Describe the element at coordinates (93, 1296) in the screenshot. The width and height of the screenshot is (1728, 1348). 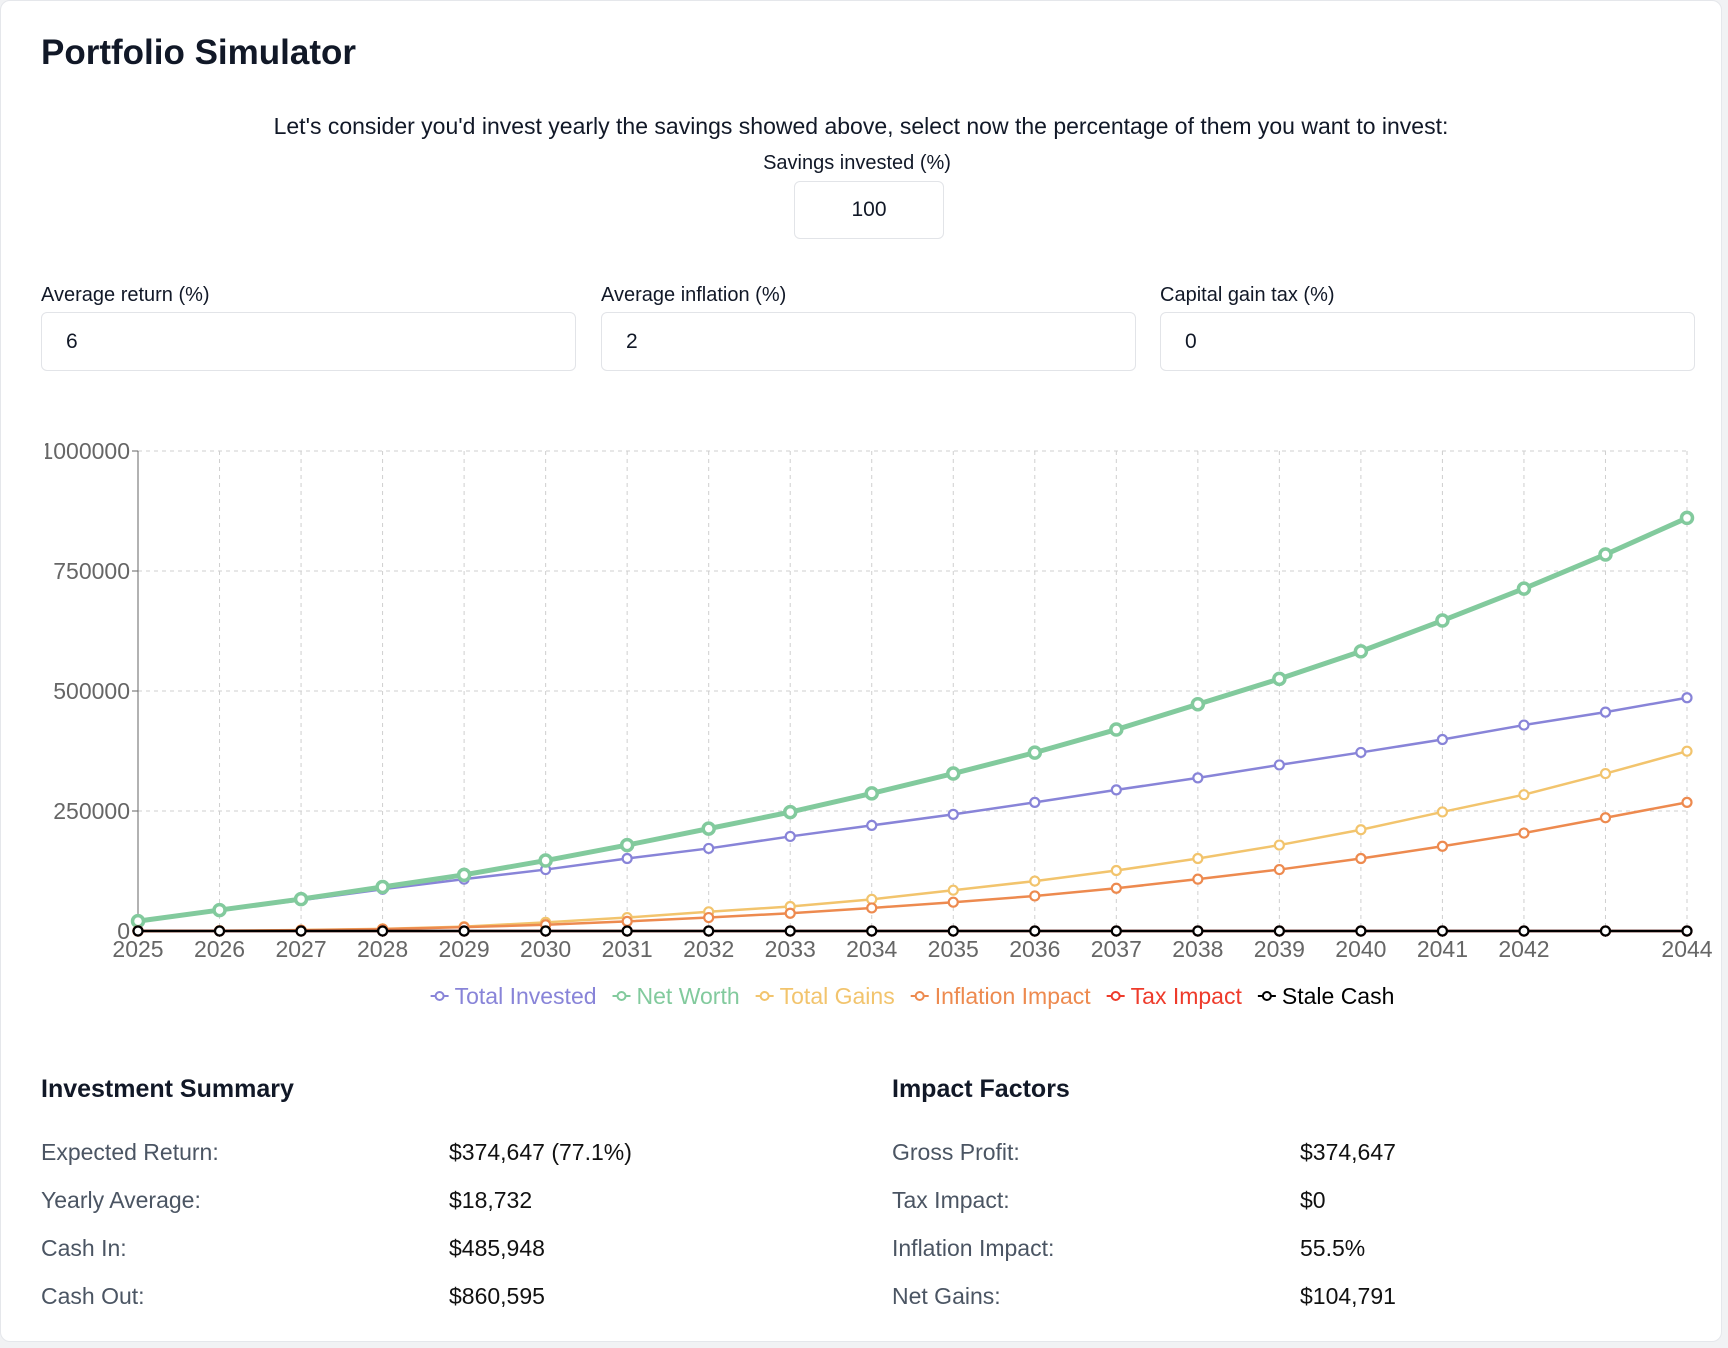
I see `row-label: Cash Out:` at that location.